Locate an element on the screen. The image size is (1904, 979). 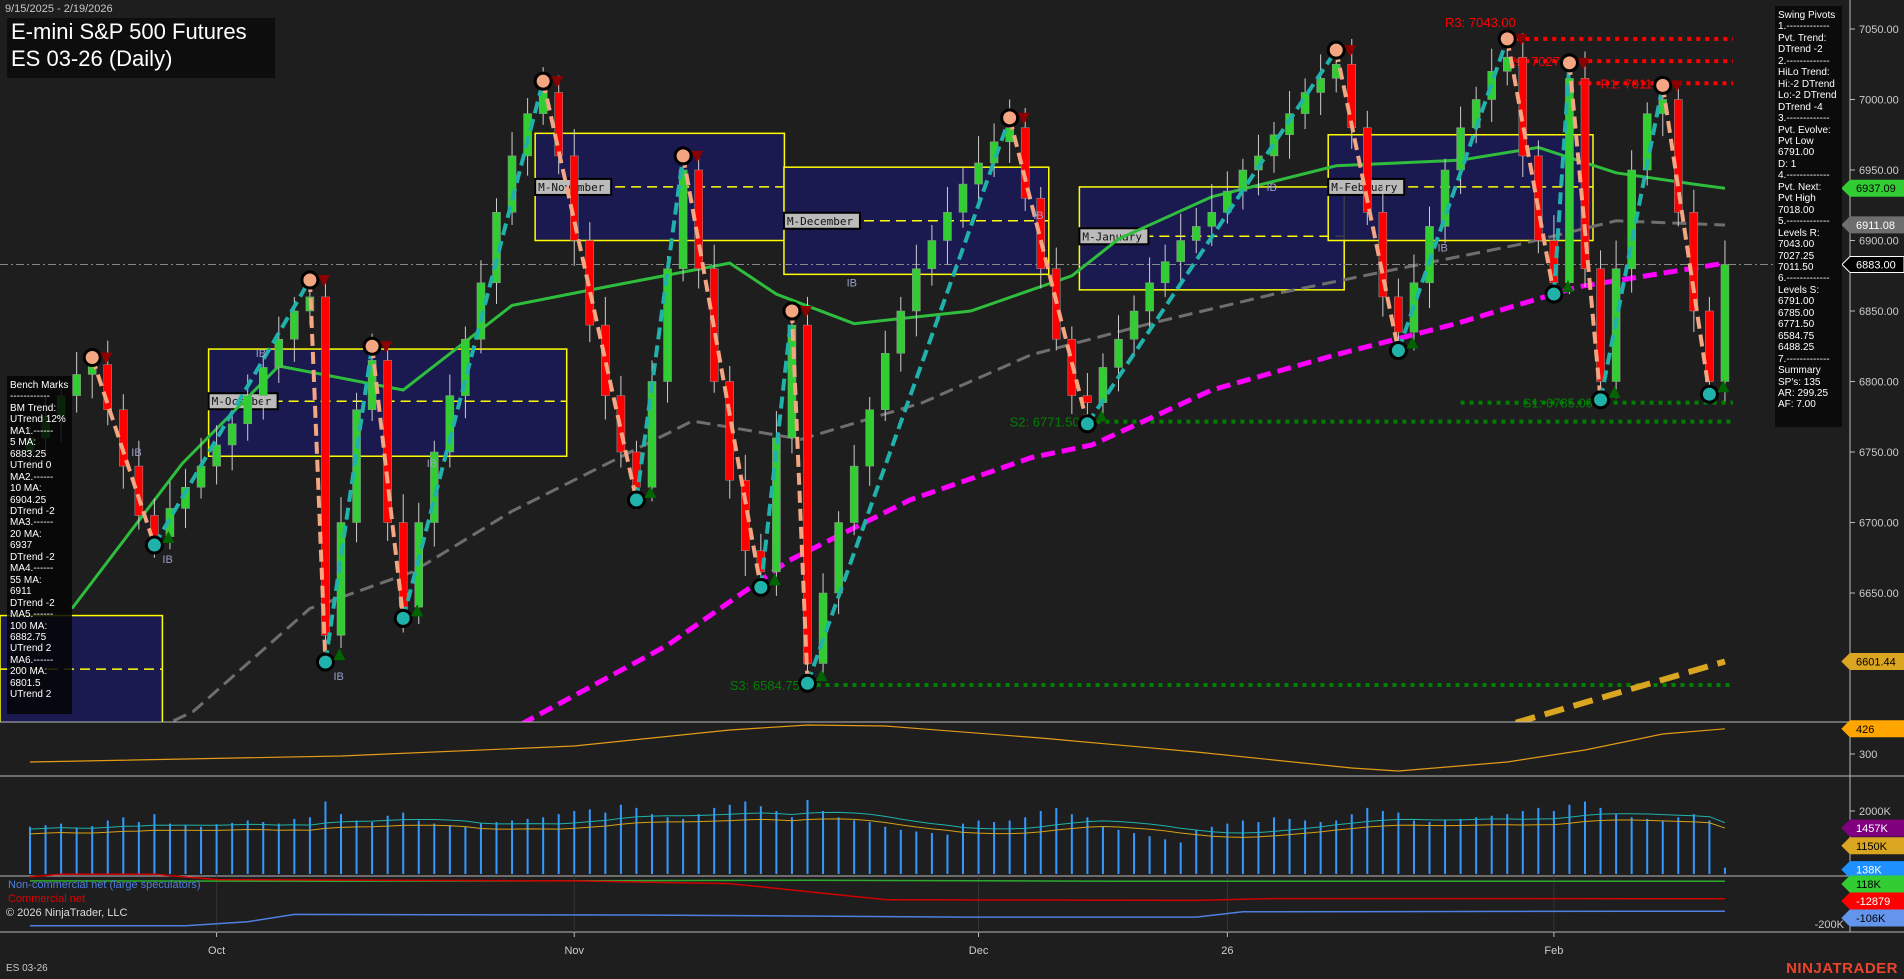
month-label: M-December is located at coordinates (820, 221).